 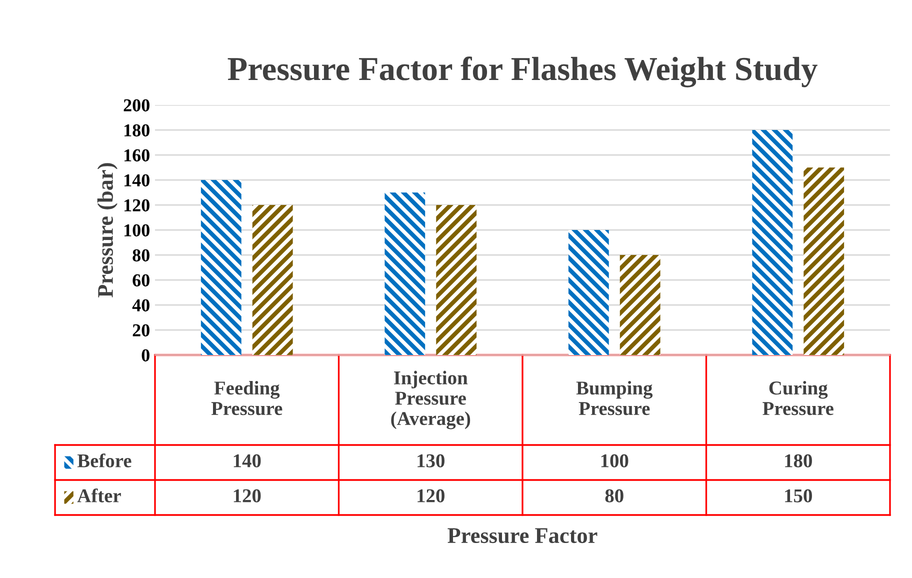 I want to click on y-tick-label: 200, so click(x=137, y=105).